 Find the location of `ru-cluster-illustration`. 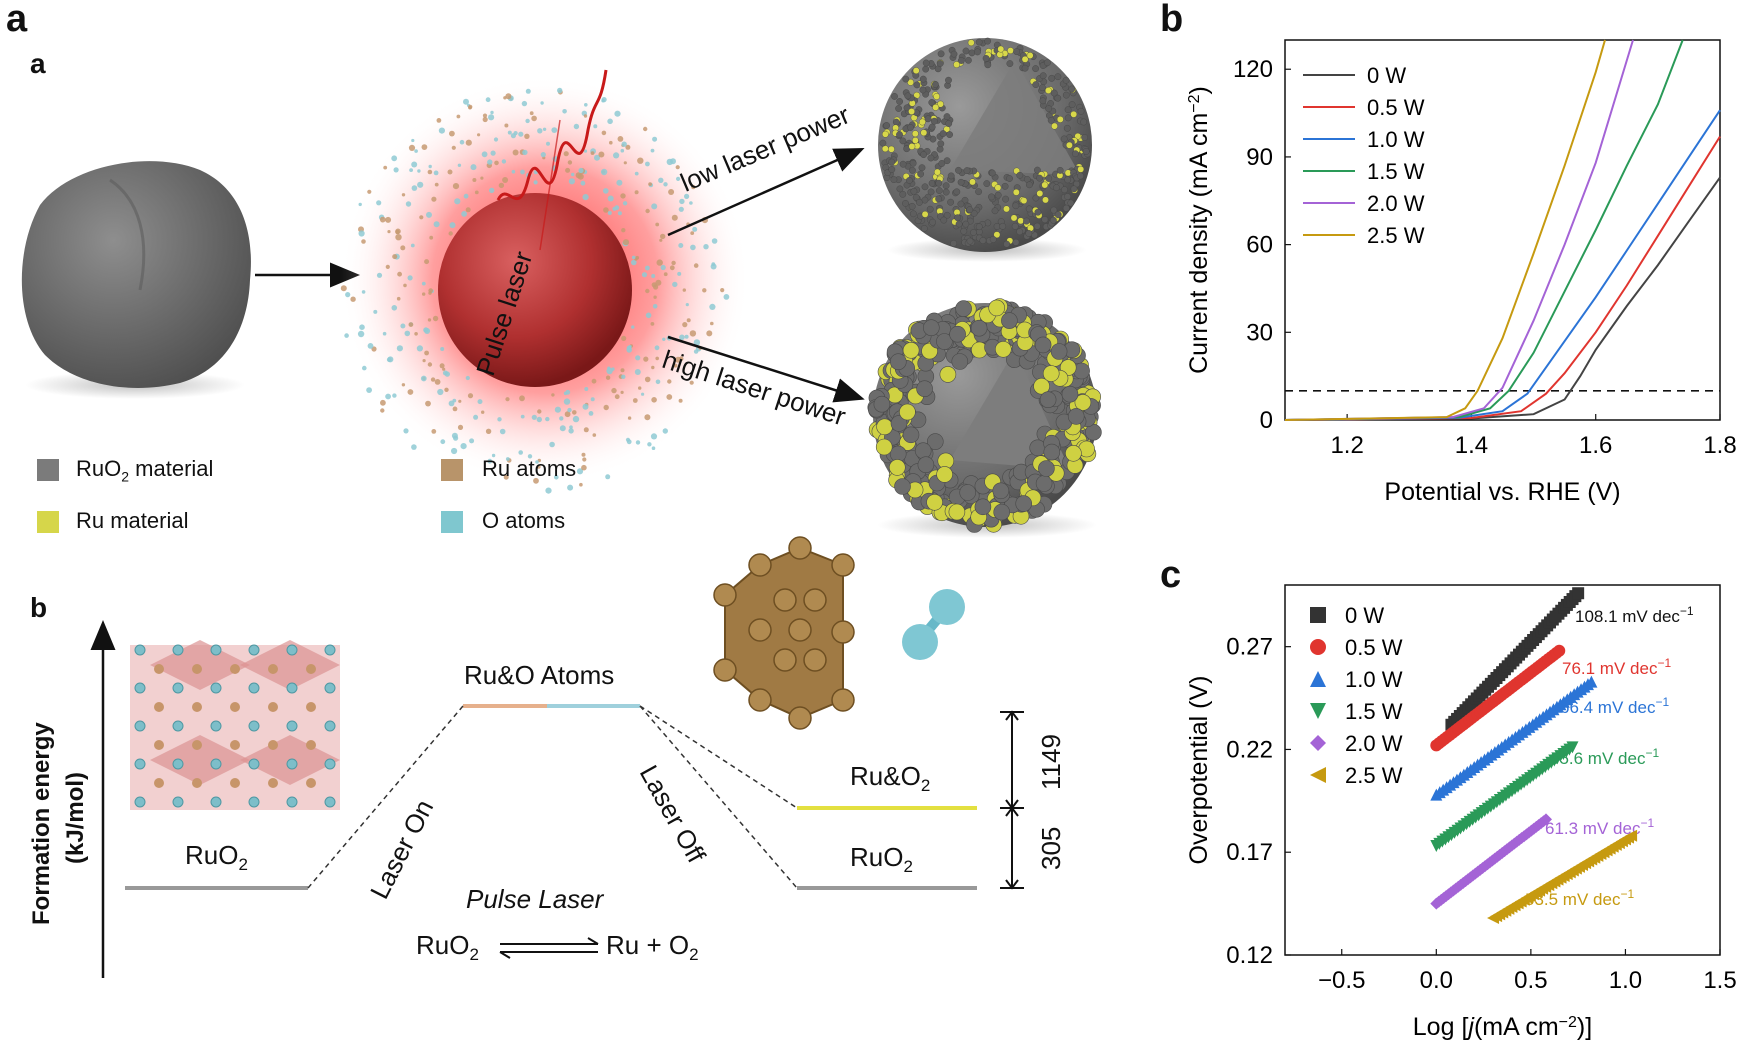

ru-cluster-illustration is located at coordinates (784, 633).